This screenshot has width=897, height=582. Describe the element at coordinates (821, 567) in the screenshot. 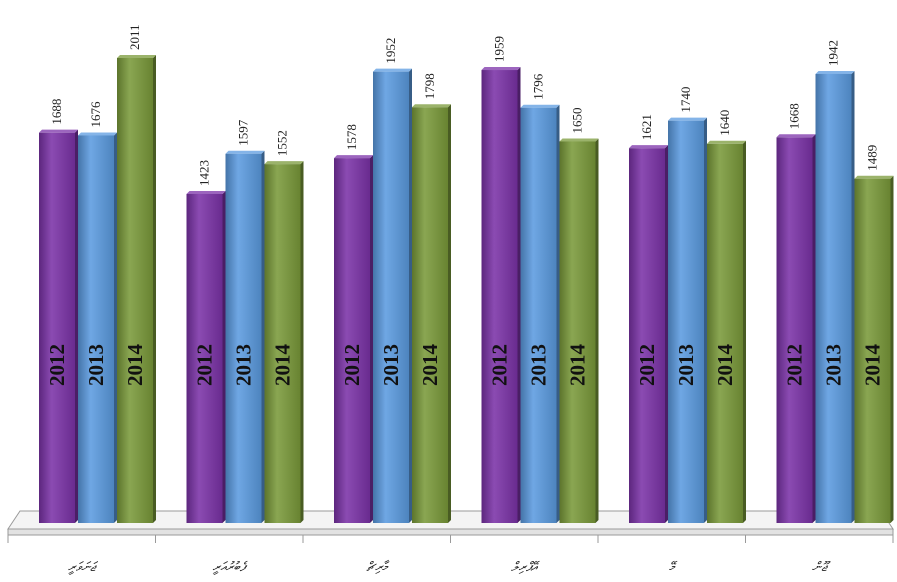

I see `category-label: ޖޫން` at that location.